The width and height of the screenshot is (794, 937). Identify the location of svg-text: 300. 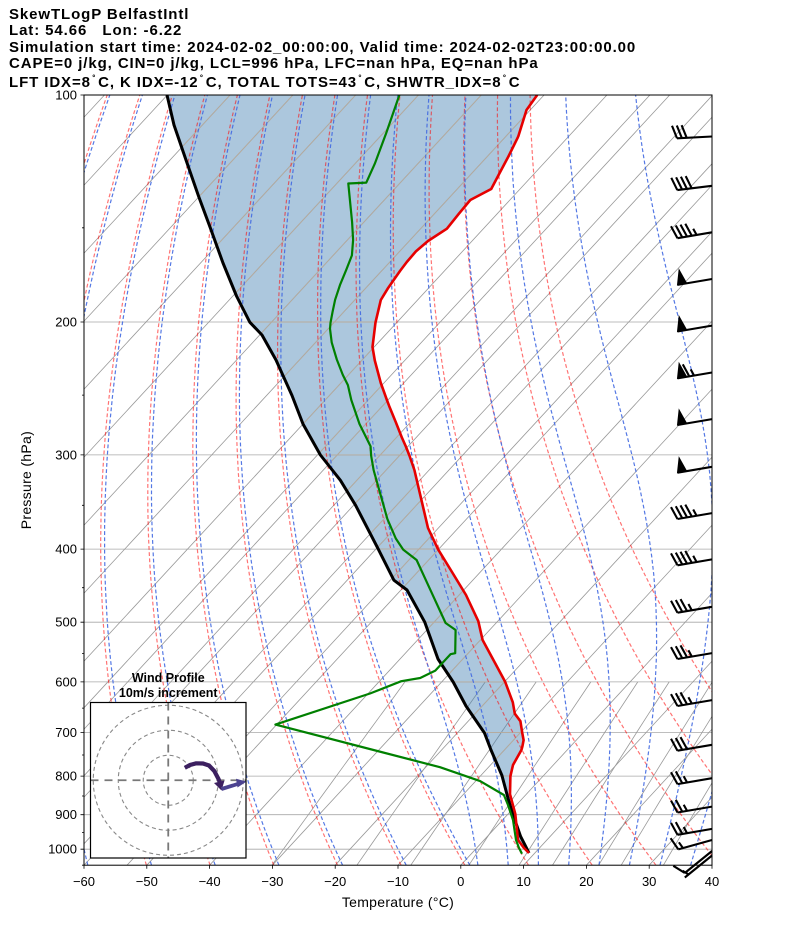
(66, 454).